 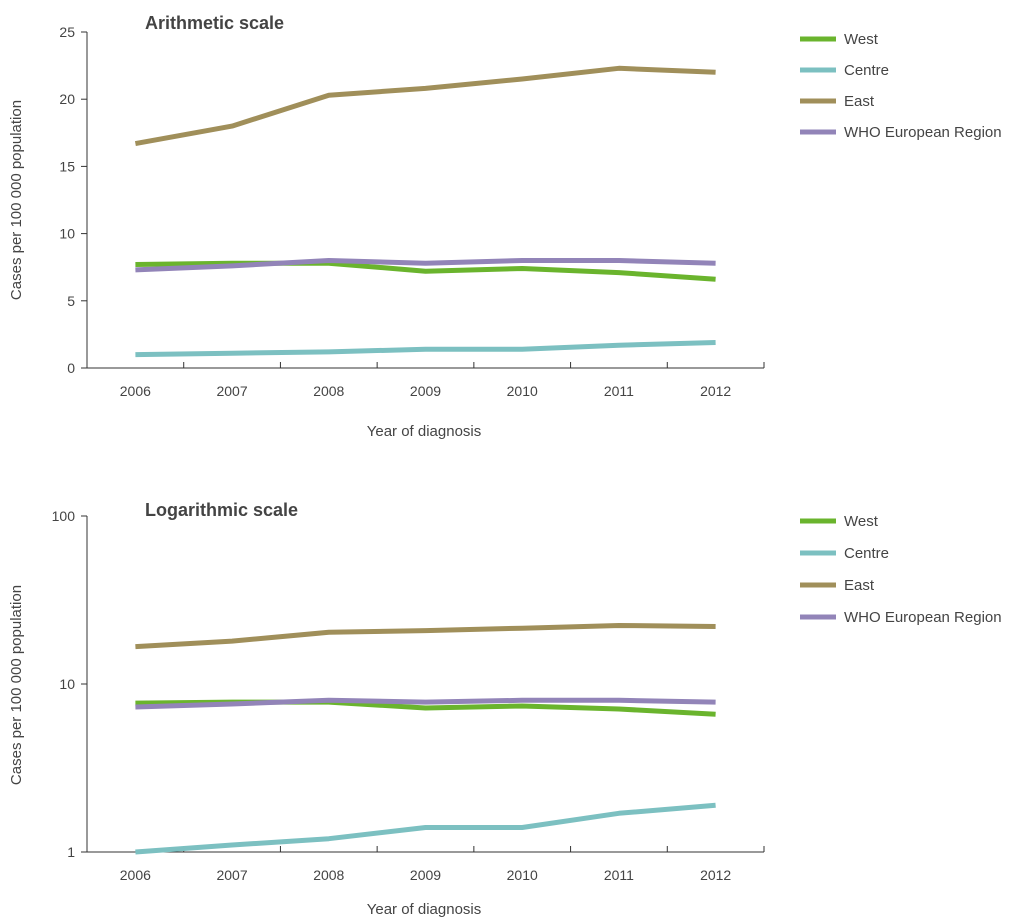 What do you see at coordinates (71, 852) in the screenshot?
I see `y-tick-label: 1` at bounding box center [71, 852].